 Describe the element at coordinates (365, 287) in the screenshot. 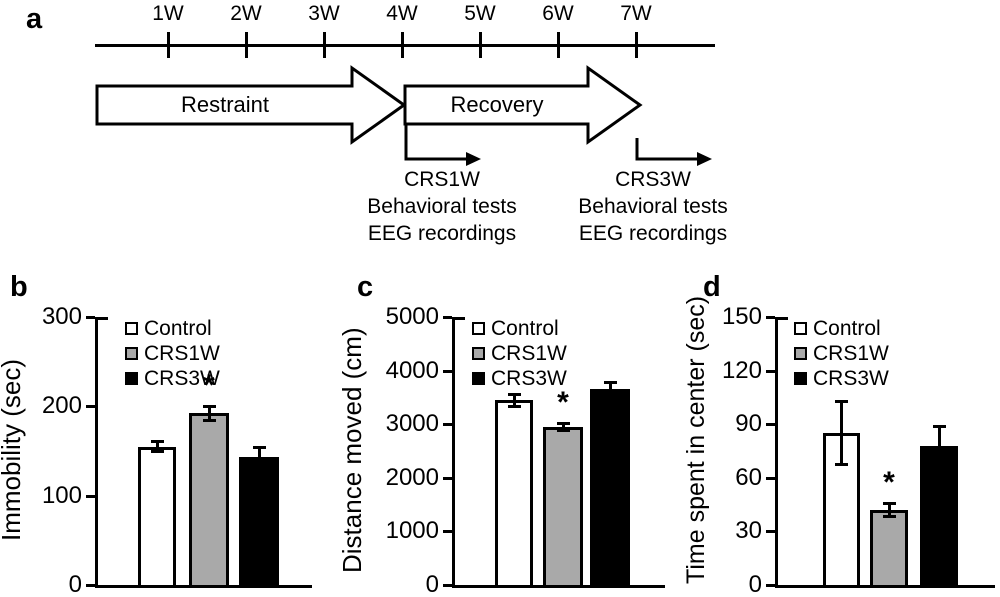

I see `panel-c-label: c` at that location.